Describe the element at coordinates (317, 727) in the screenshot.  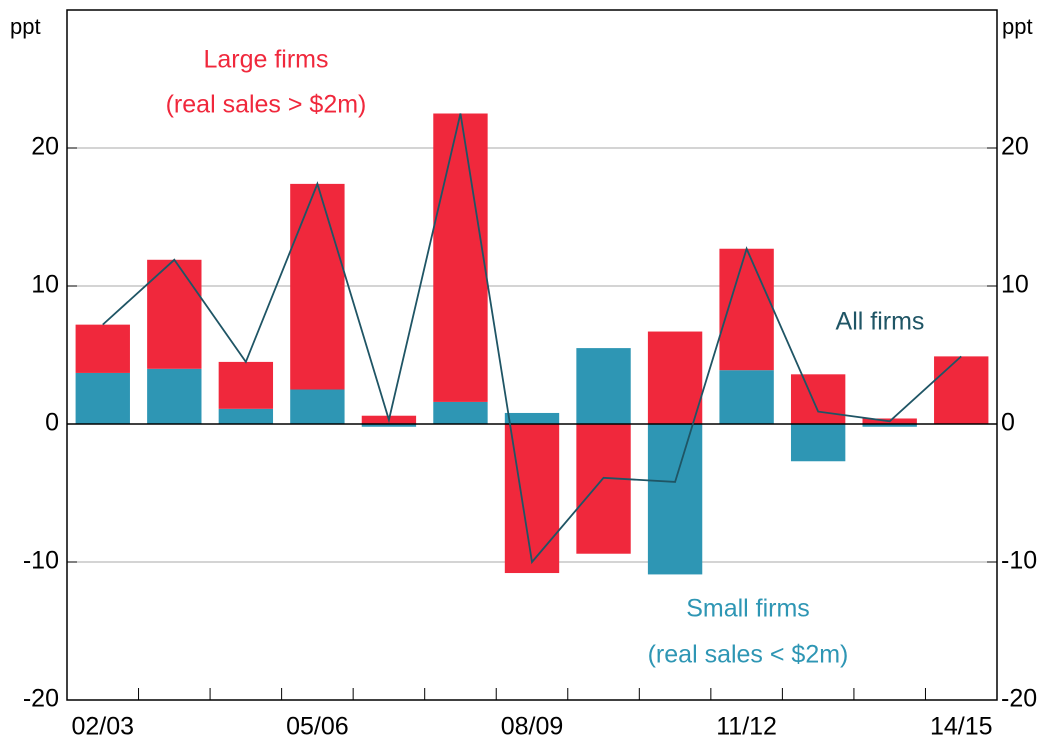
I see `x-tick-label: 05/06` at that location.